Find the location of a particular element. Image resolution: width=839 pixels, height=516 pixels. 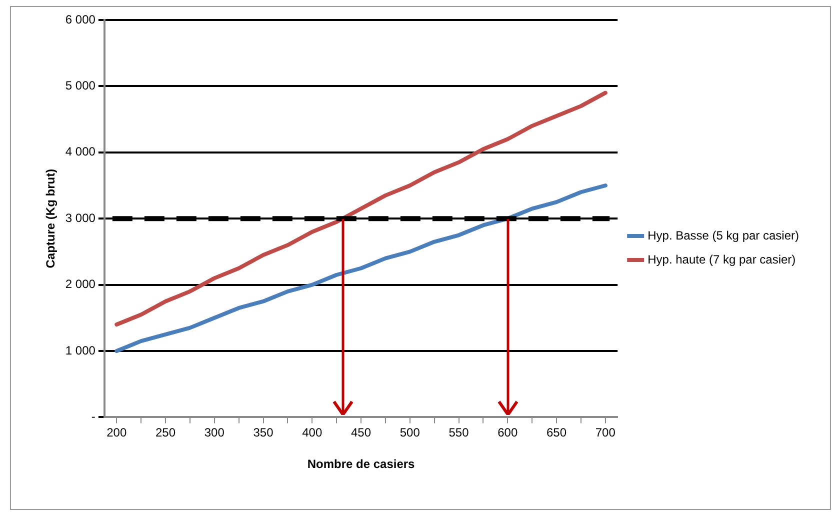

x-tick-label: 550 is located at coordinates (459, 433).